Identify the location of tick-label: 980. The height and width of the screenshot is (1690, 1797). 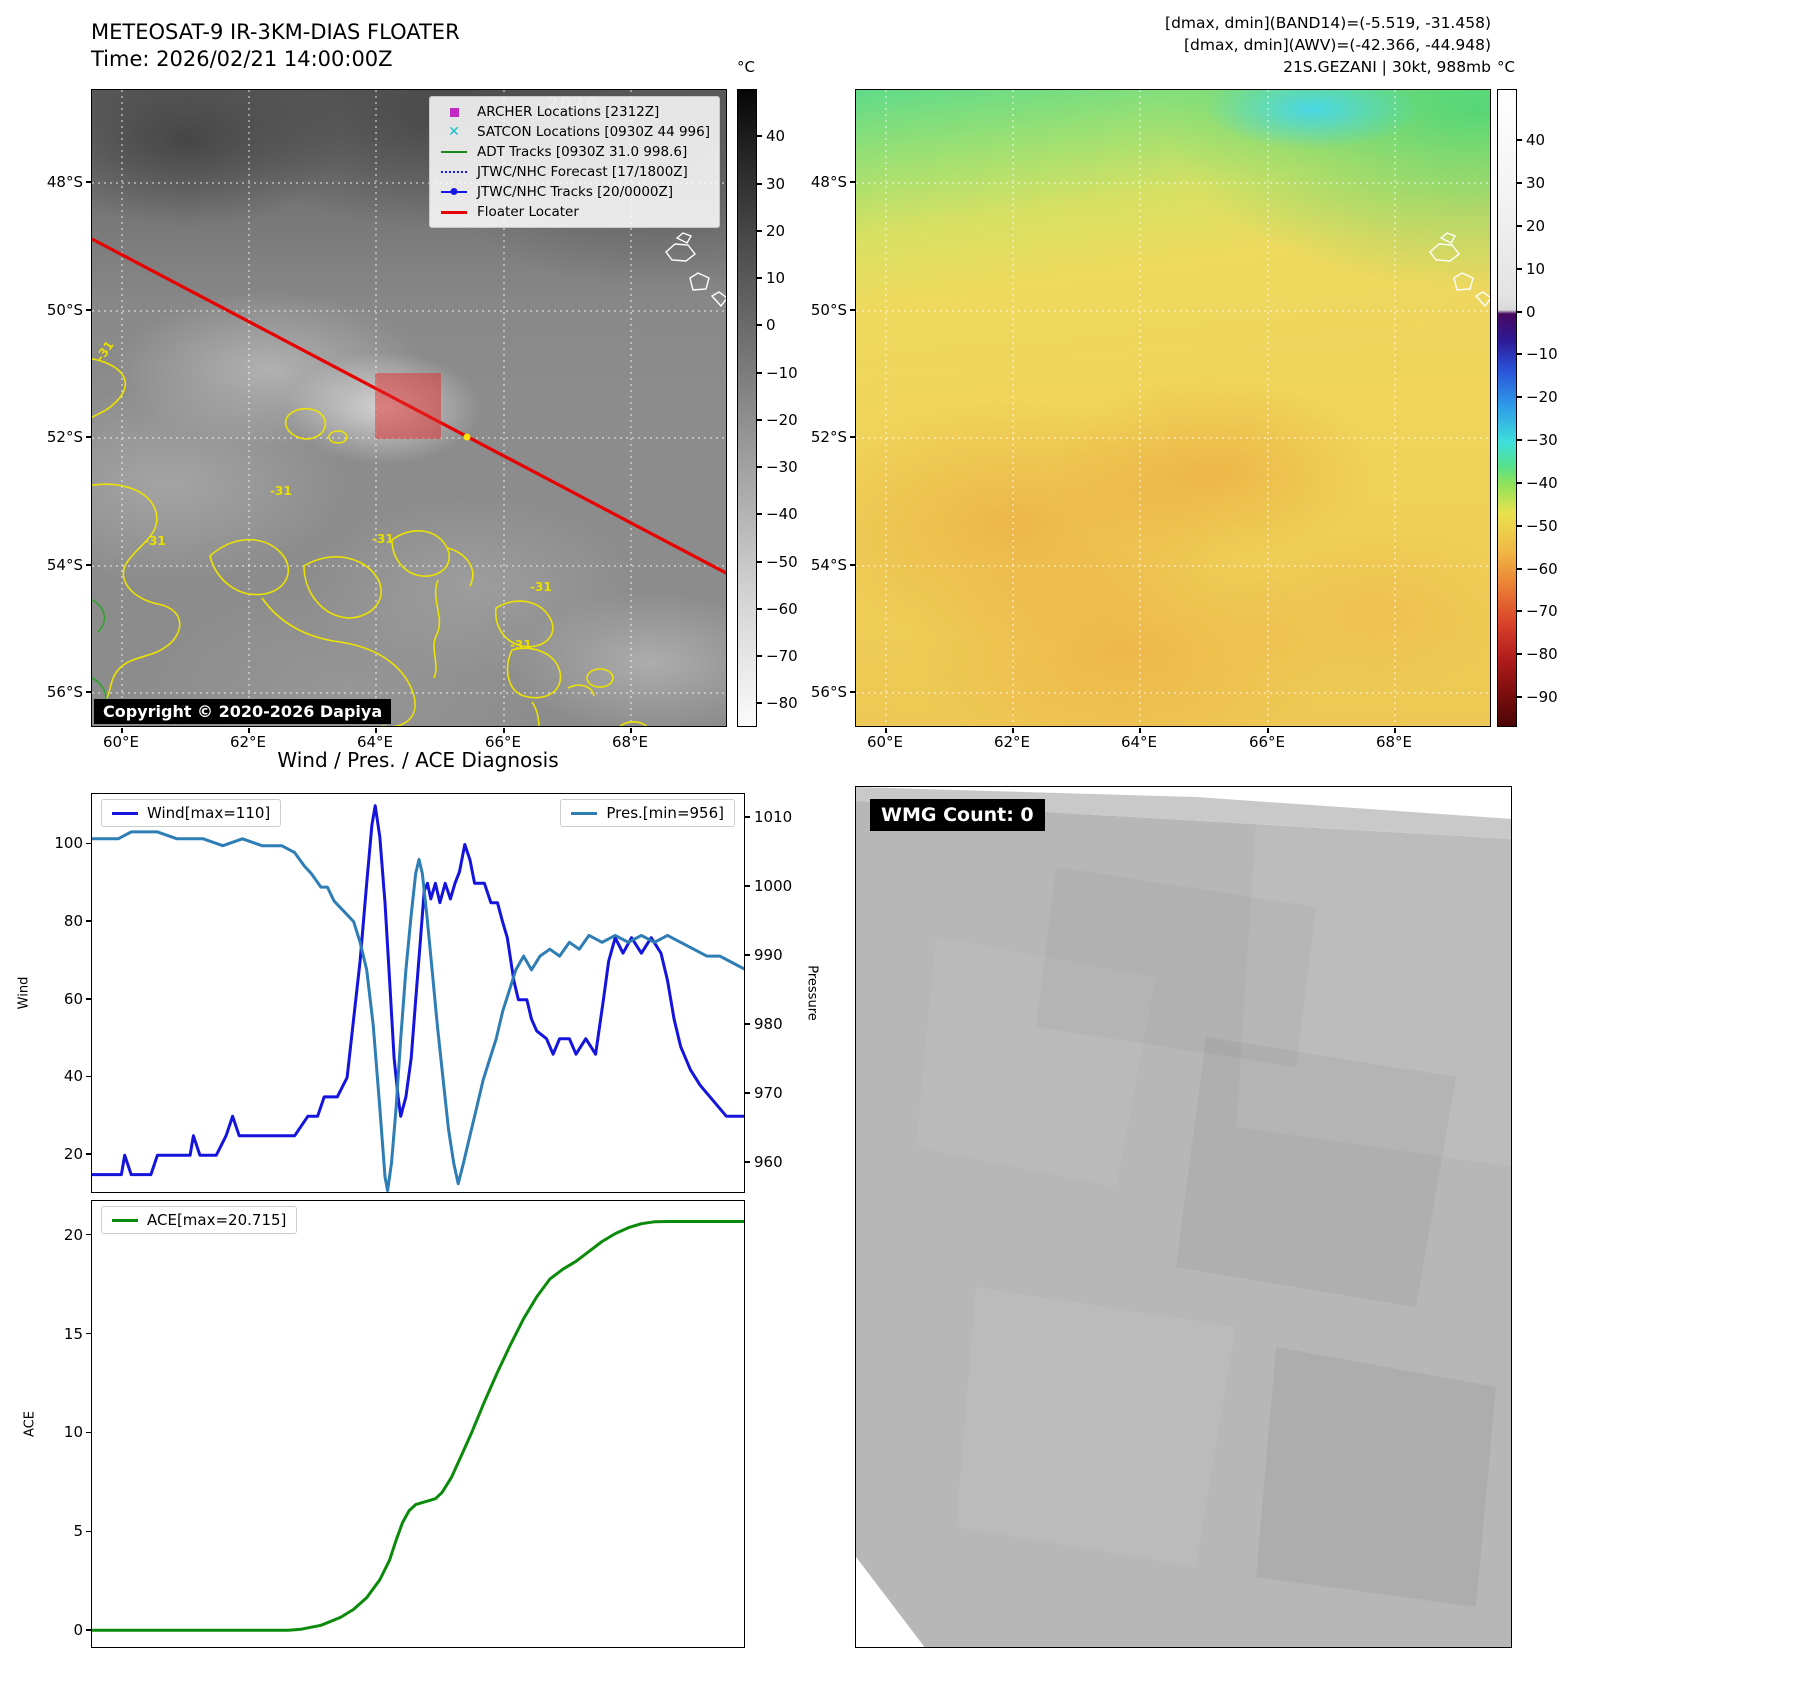
(768, 1024).